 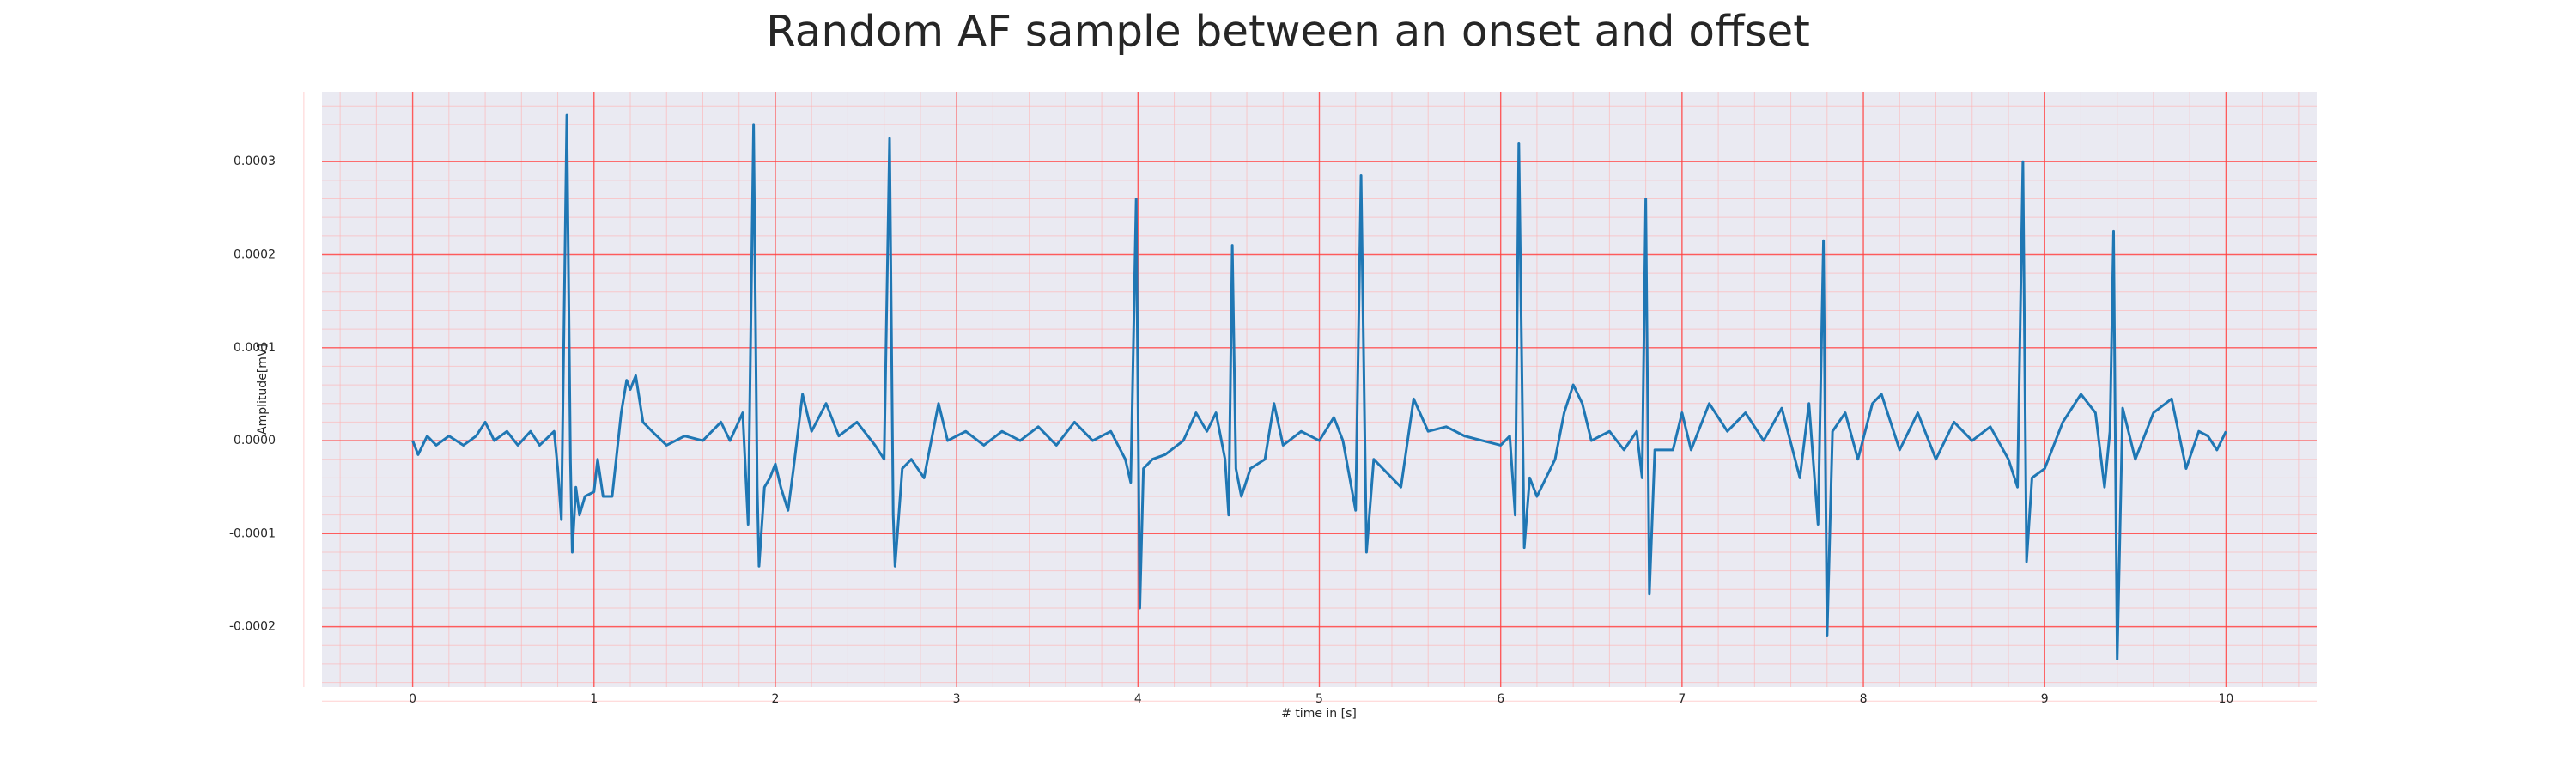 I want to click on y-tick-label: -0.0002, so click(x=252, y=627).